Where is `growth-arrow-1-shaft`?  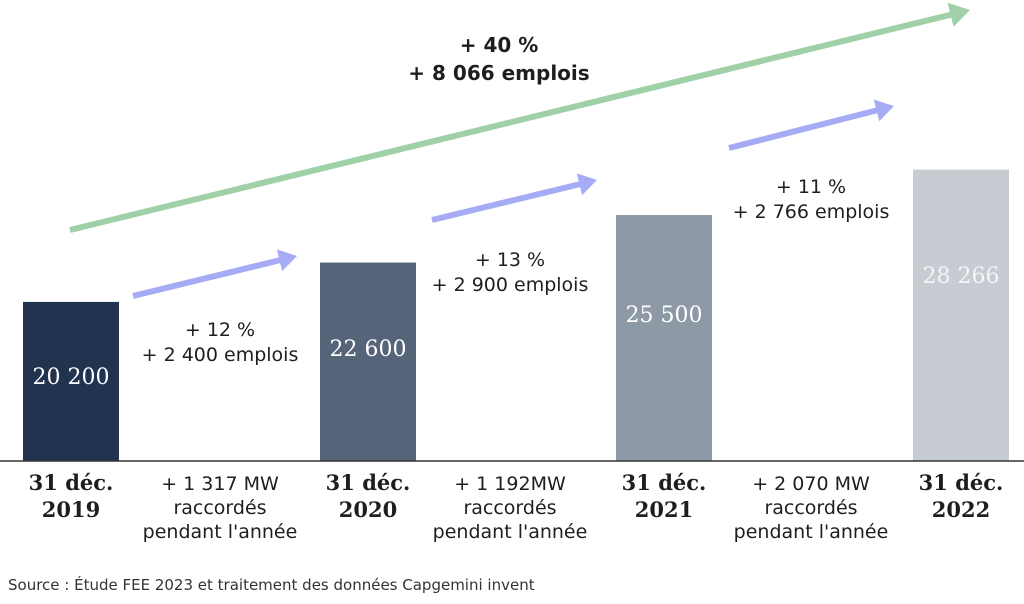 growth-arrow-1-shaft is located at coordinates (507, 201).